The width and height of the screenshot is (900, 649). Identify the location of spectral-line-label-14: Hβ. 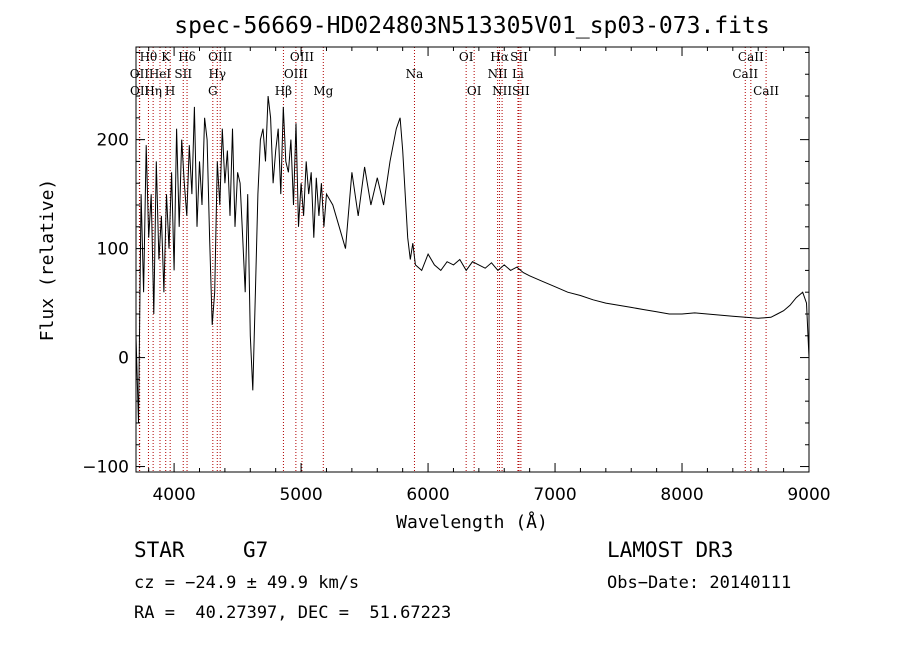
(283, 91).